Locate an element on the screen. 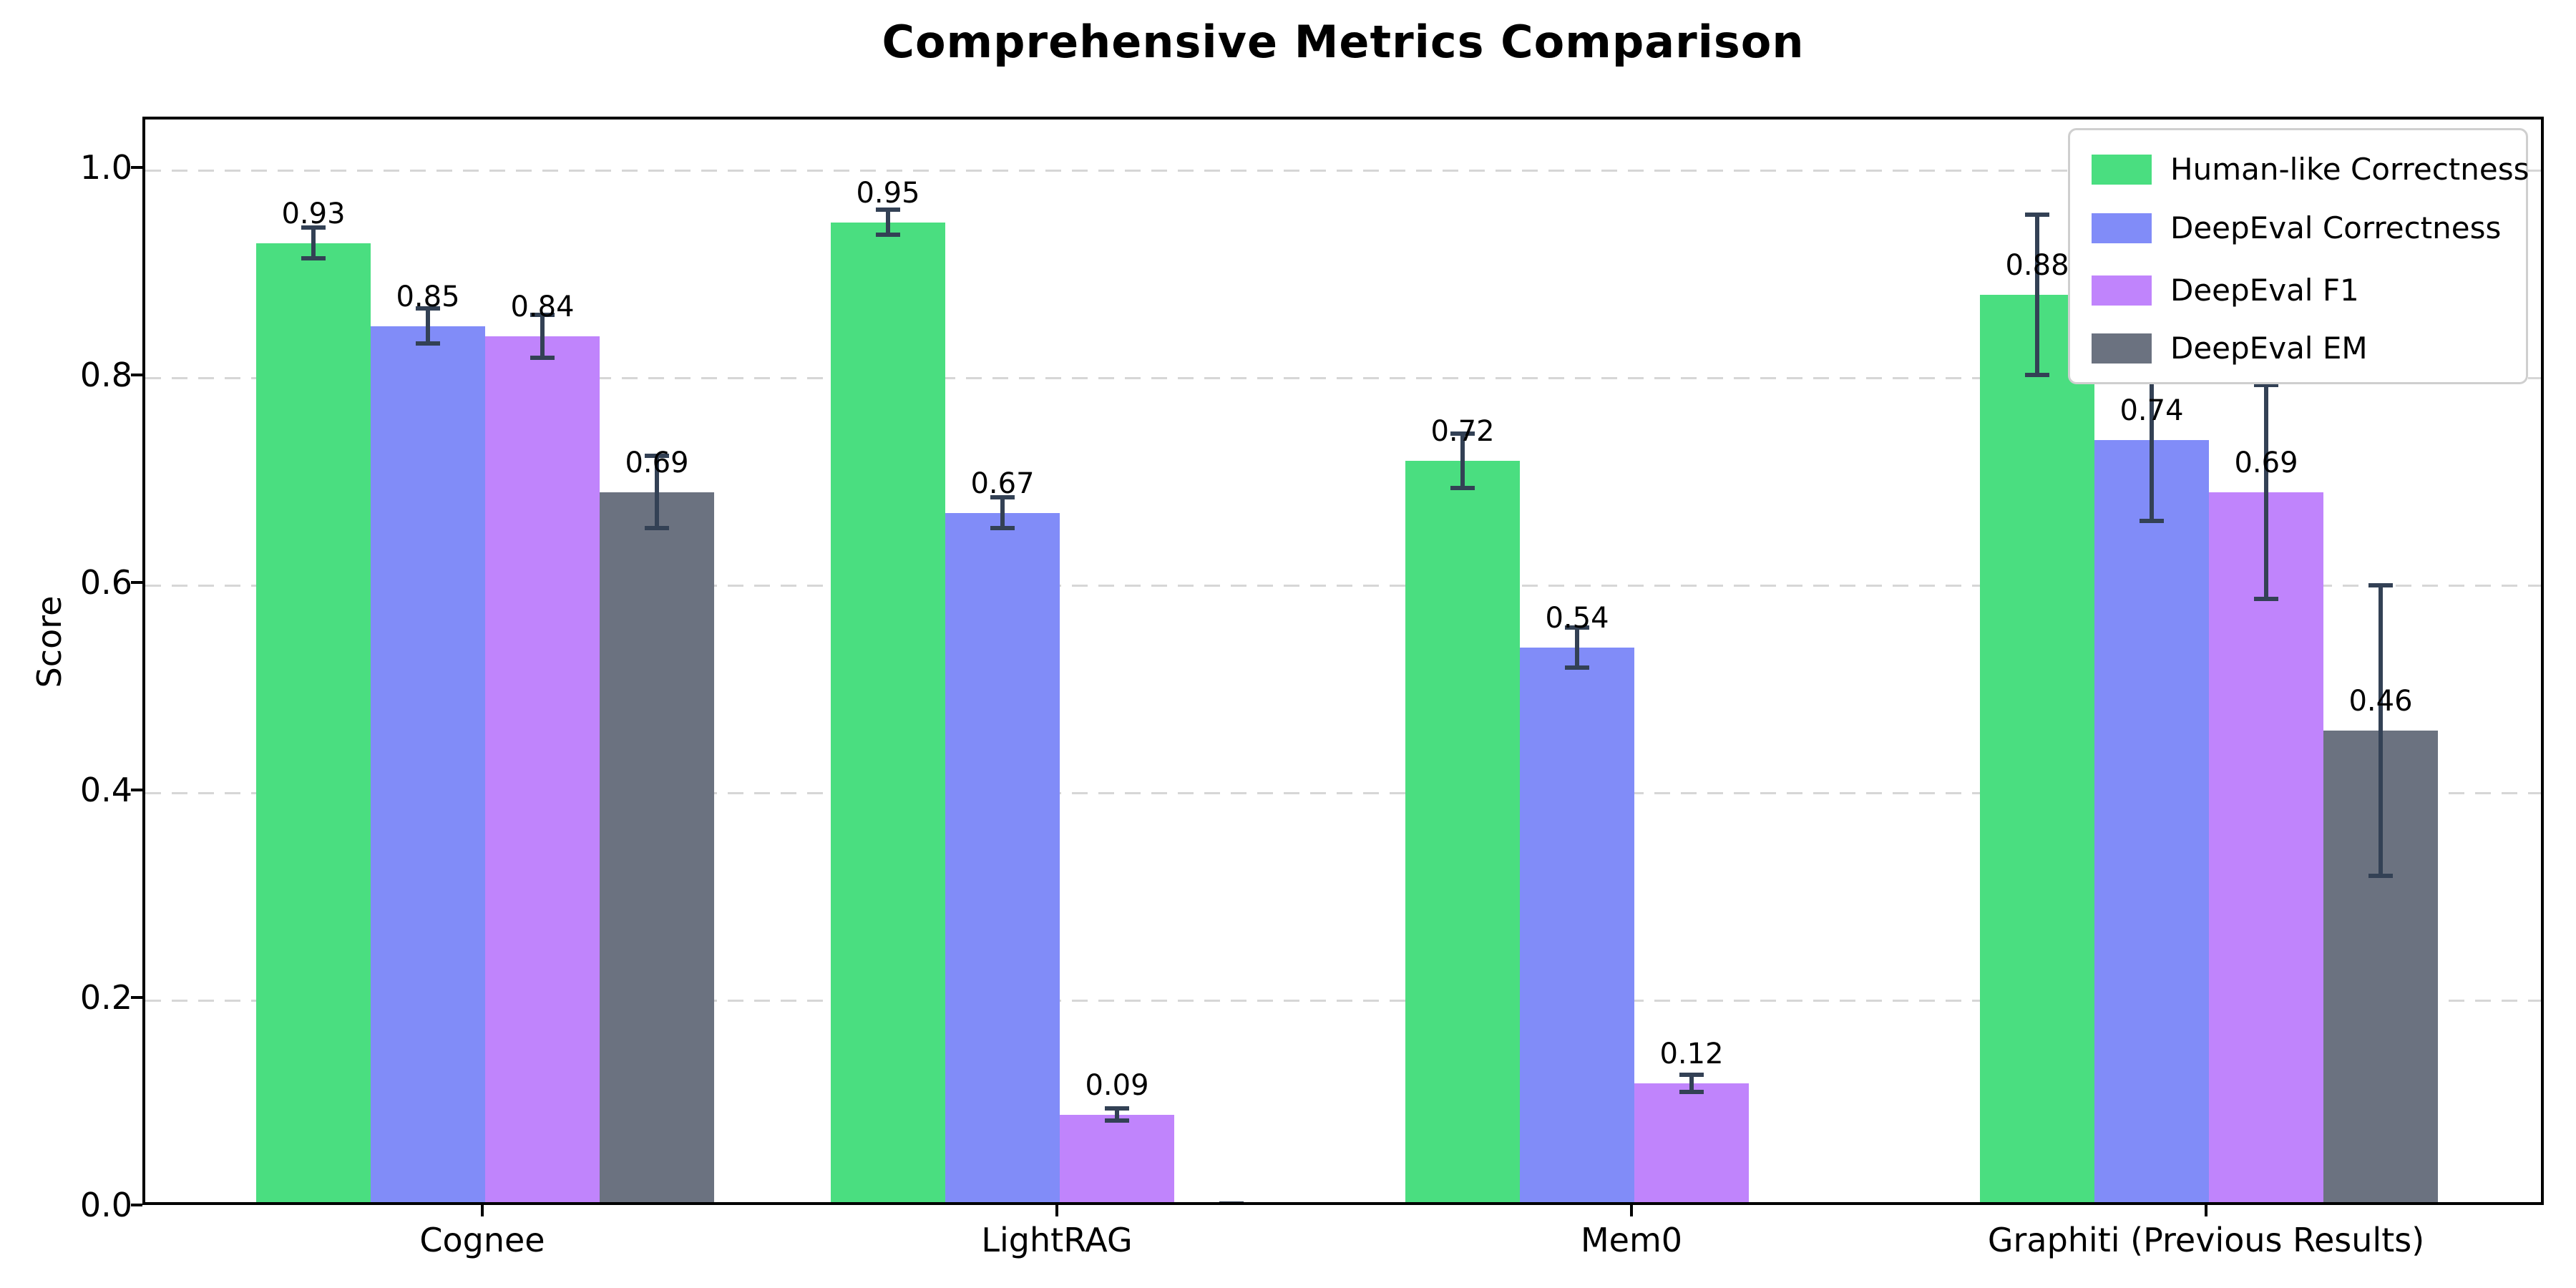  legend-item-deepeval-em: DeepEval EM is located at coordinates (2298, 348).